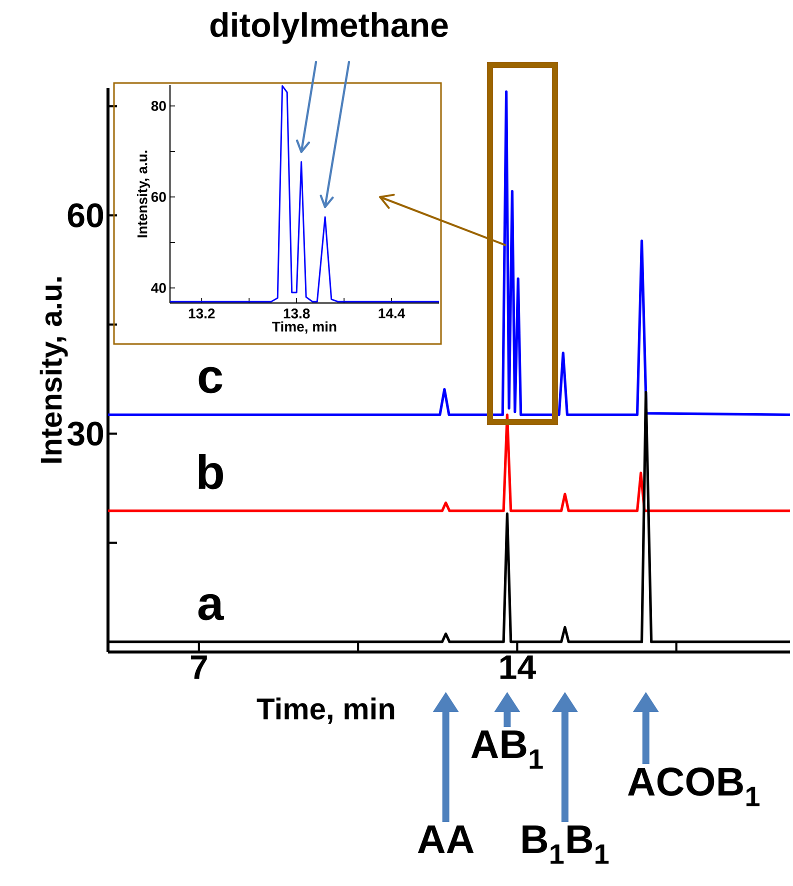 Image resolution: width=793 pixels, height=886 pixels. Describe the element at coordinates (158, 105) in the screenshot. I see `y-tick-label: 80` at that location.